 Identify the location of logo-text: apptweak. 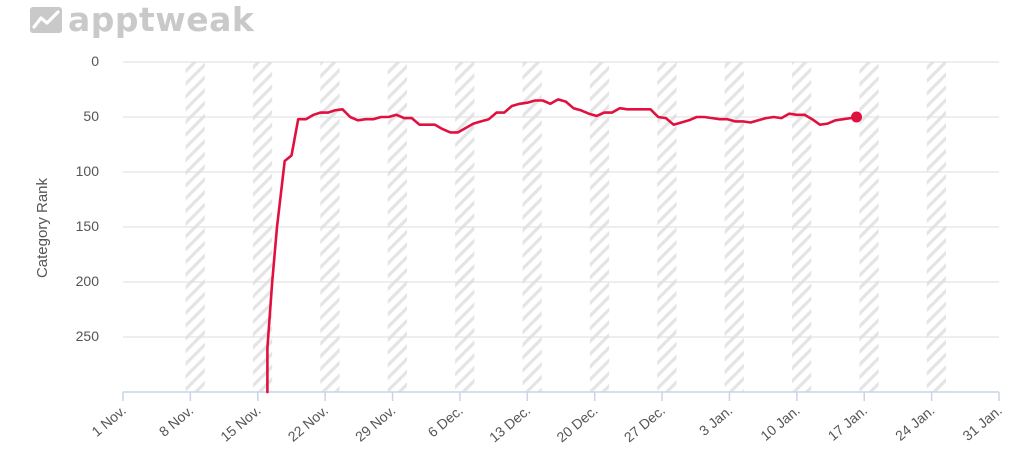
(161, 19).